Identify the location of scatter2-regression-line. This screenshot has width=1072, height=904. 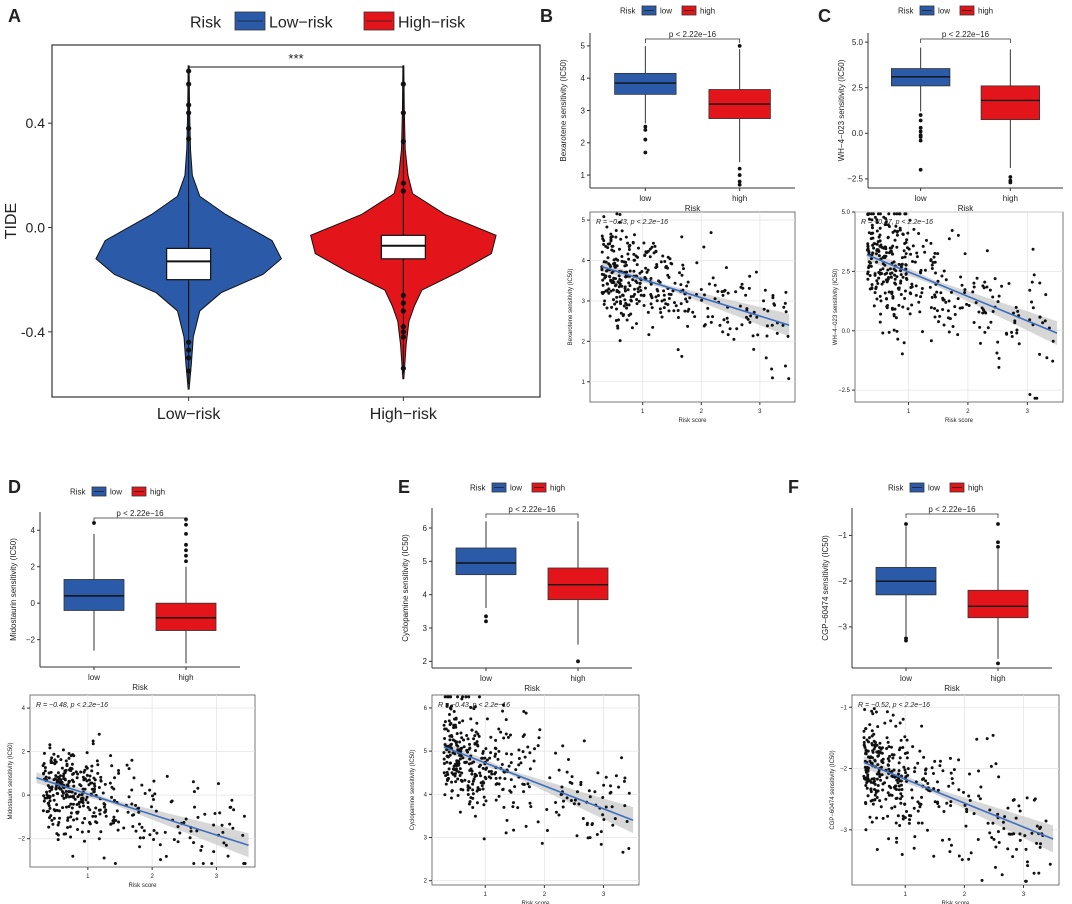
(695, 295).